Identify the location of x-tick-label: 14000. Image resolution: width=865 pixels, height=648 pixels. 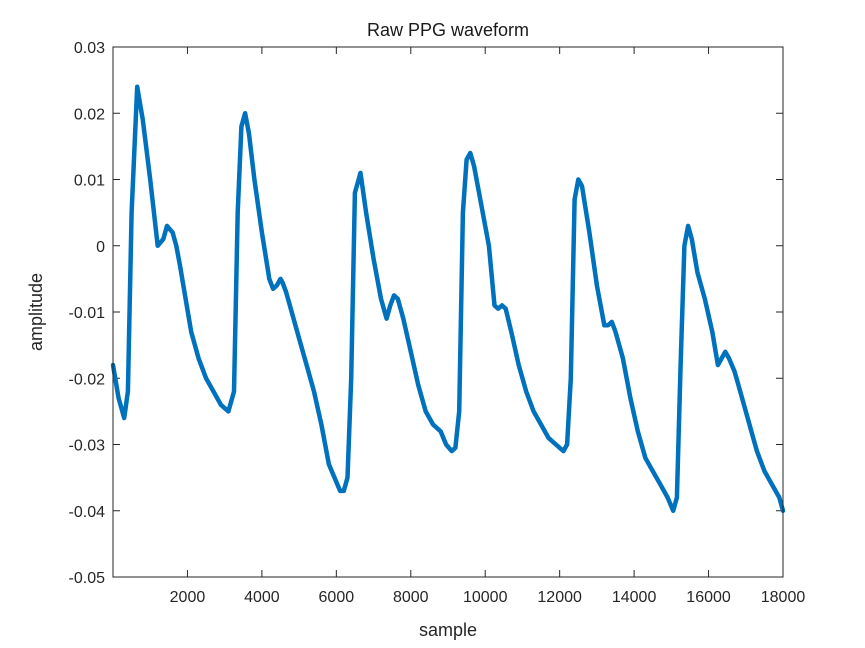
(634, 597).